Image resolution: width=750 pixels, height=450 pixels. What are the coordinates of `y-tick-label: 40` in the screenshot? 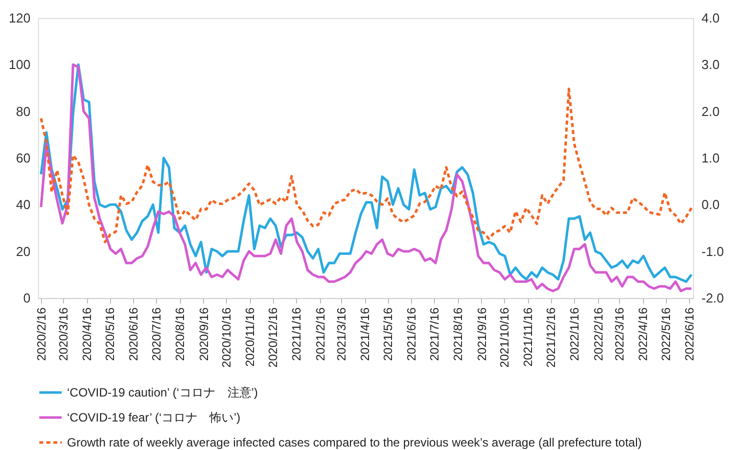 It's located at (23, 204).